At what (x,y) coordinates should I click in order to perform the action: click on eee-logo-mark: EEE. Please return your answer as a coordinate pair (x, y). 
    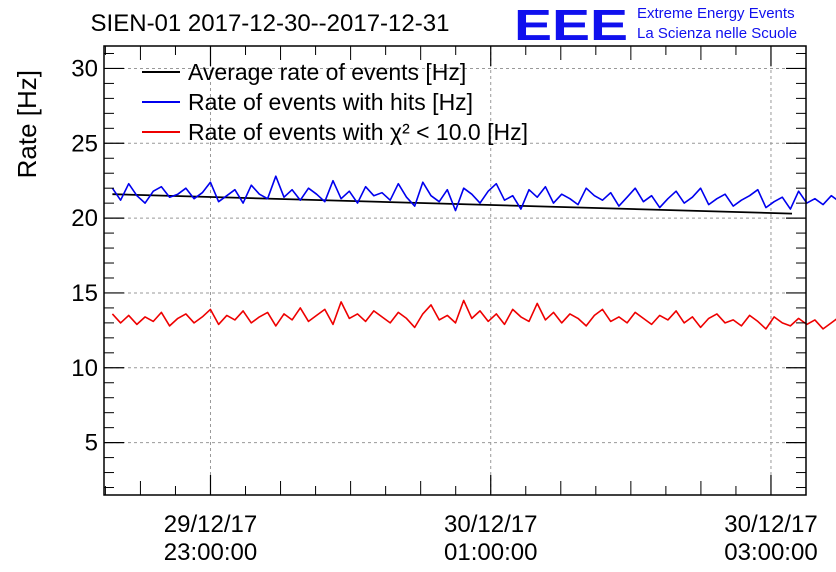
    Looking at the image, I should click on (571, 25).